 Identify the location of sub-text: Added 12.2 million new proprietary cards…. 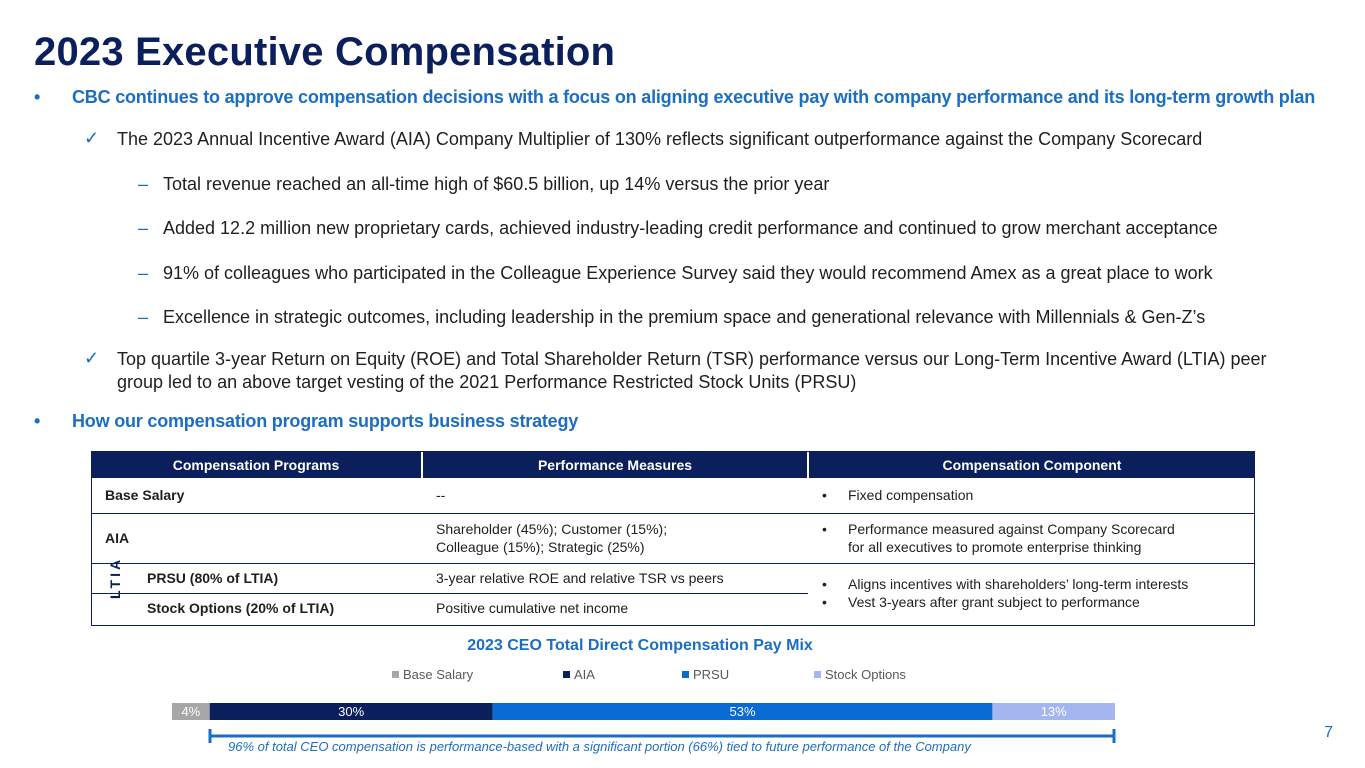
(690, 228).